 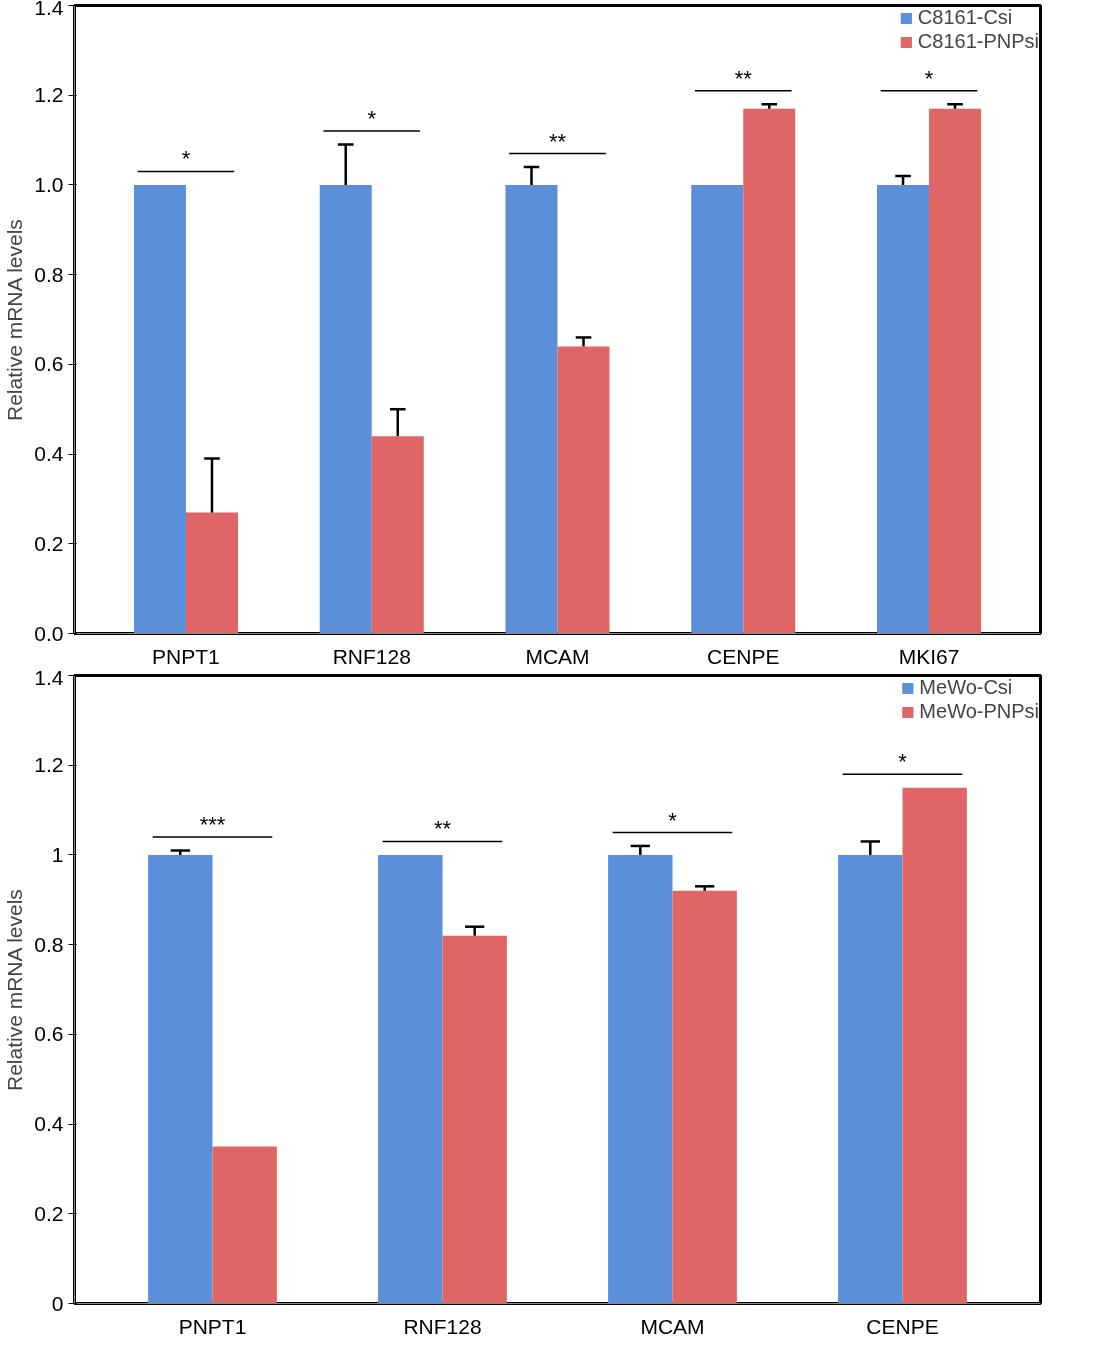 What do you see at coordinates (966, 687) in the screenshot?
I see `legend-label: MeWo-Csi` at bounding box center [966, 687].